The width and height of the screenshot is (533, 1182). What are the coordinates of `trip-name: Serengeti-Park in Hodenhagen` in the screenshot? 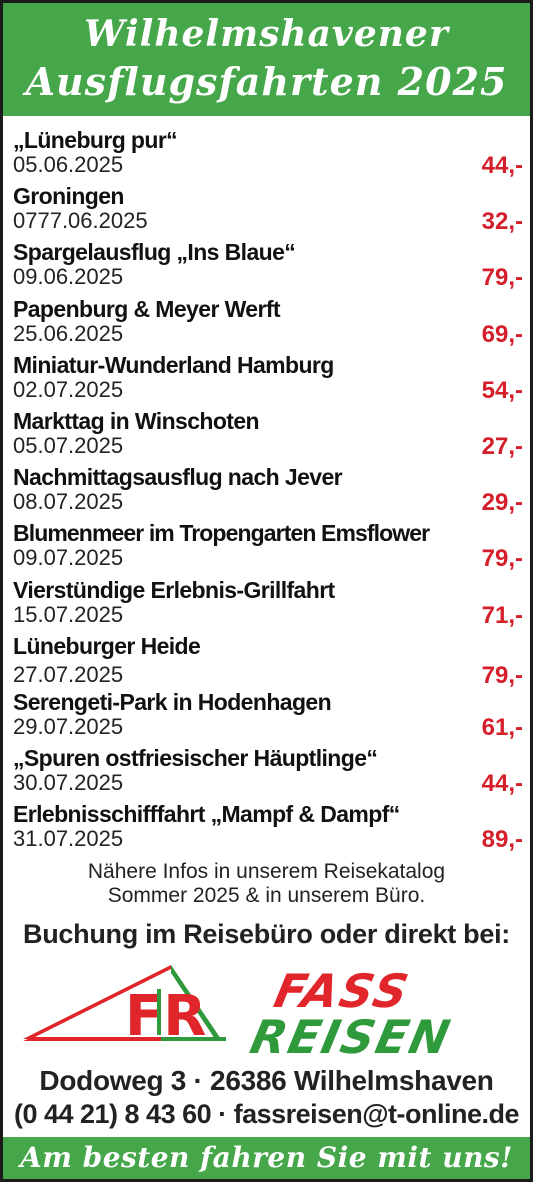 It's located at (172, 701).